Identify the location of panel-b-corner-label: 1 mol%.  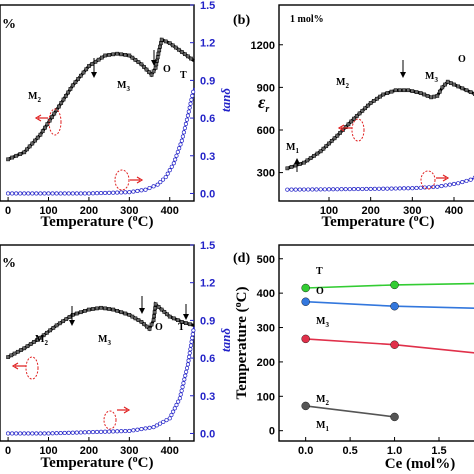
(307, 19).